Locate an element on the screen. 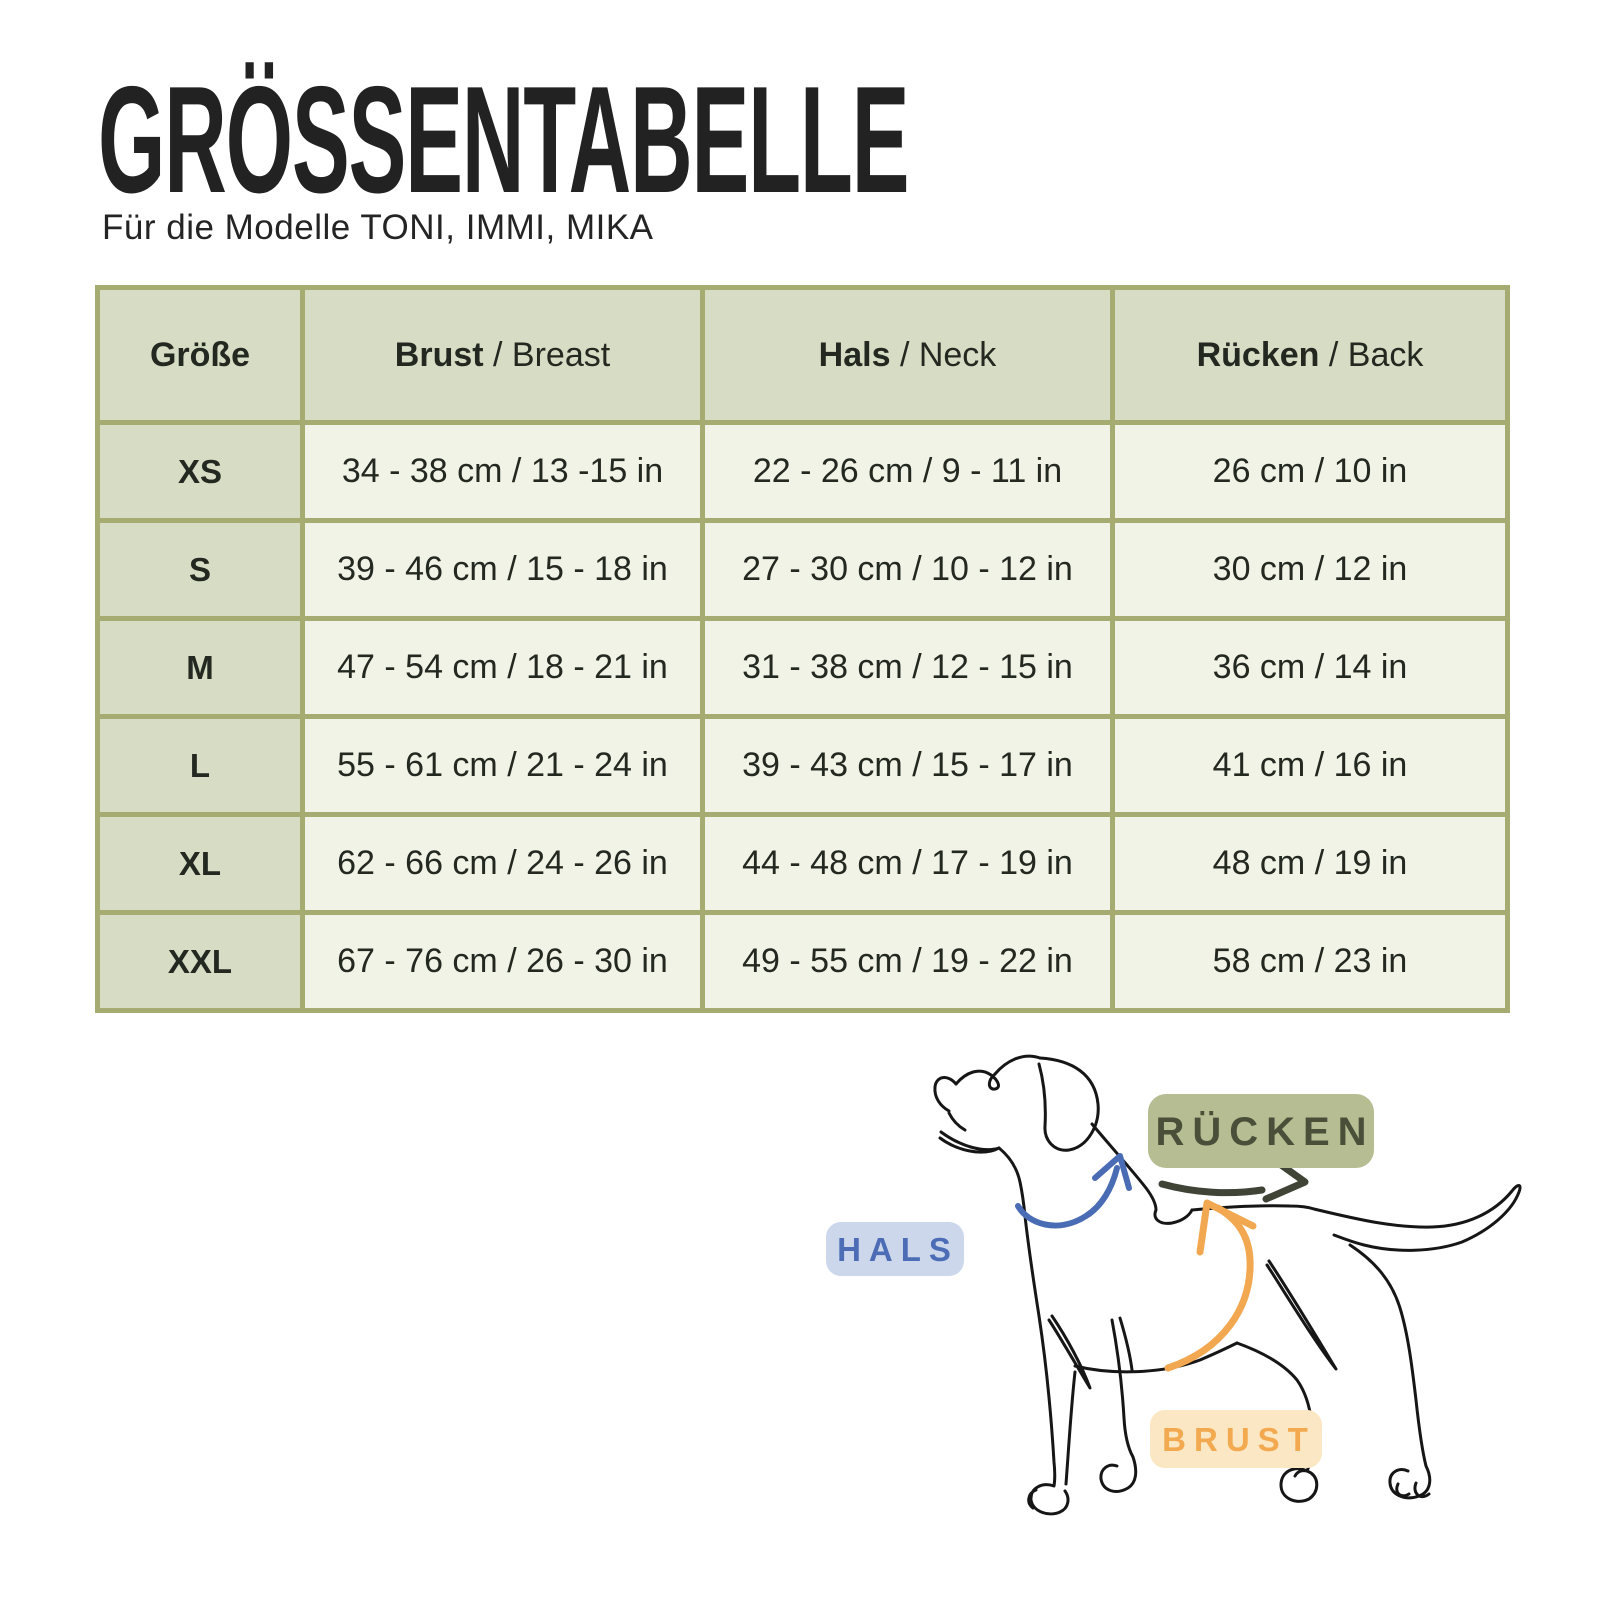 This screenshot has width=1600, height=1600. size-label: XXL is located at coordinates (200, 961).